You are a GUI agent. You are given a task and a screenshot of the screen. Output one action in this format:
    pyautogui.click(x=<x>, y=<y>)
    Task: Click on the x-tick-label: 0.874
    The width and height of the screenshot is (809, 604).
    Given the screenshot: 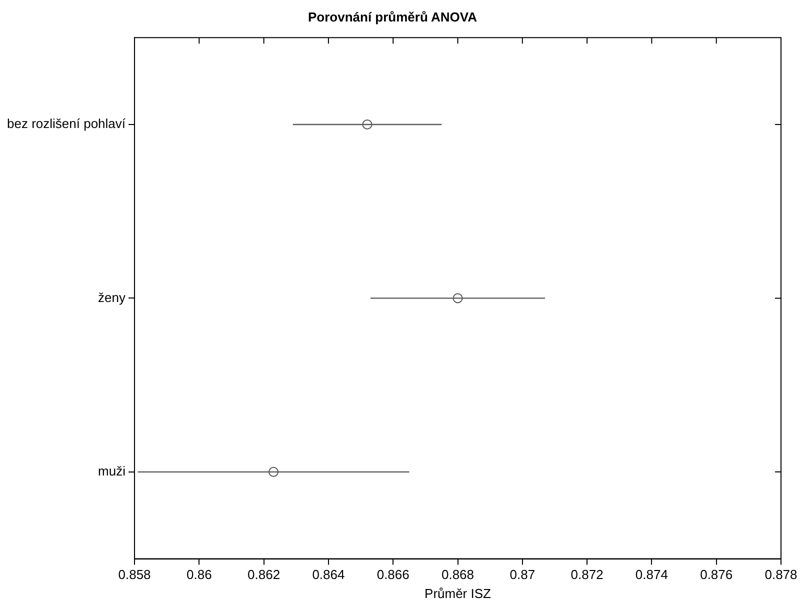 What is the action you would take?
    pyautogui.click(x=651, y=574)
    